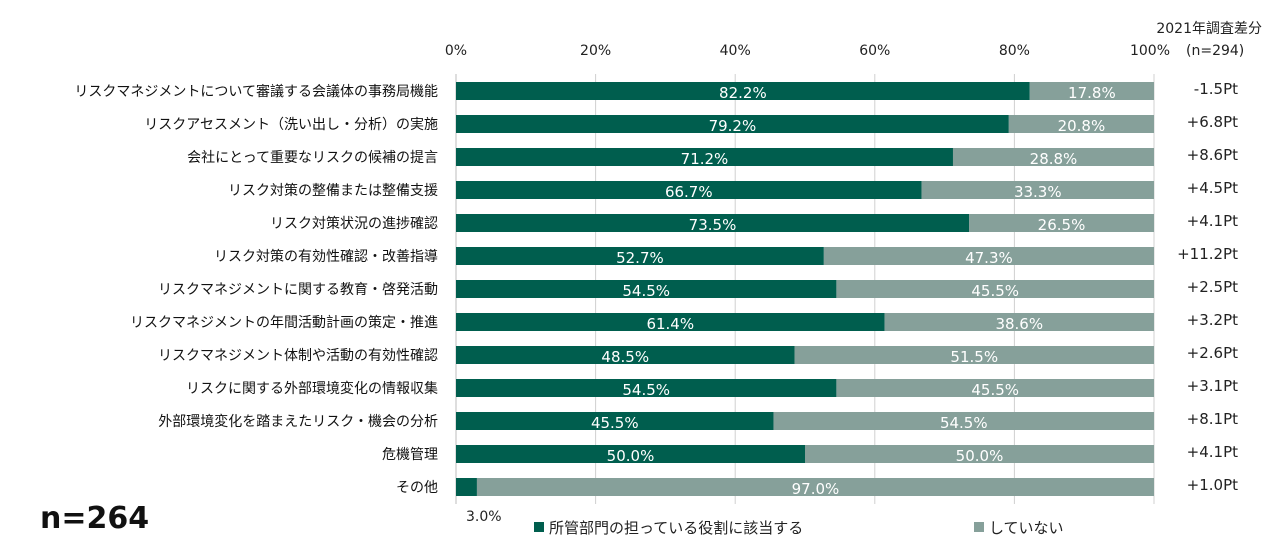 This screenshot has width=1280, height=555. I want to click on legend: 所管部門の担っている役割に該当する していない, so click(799, 528).